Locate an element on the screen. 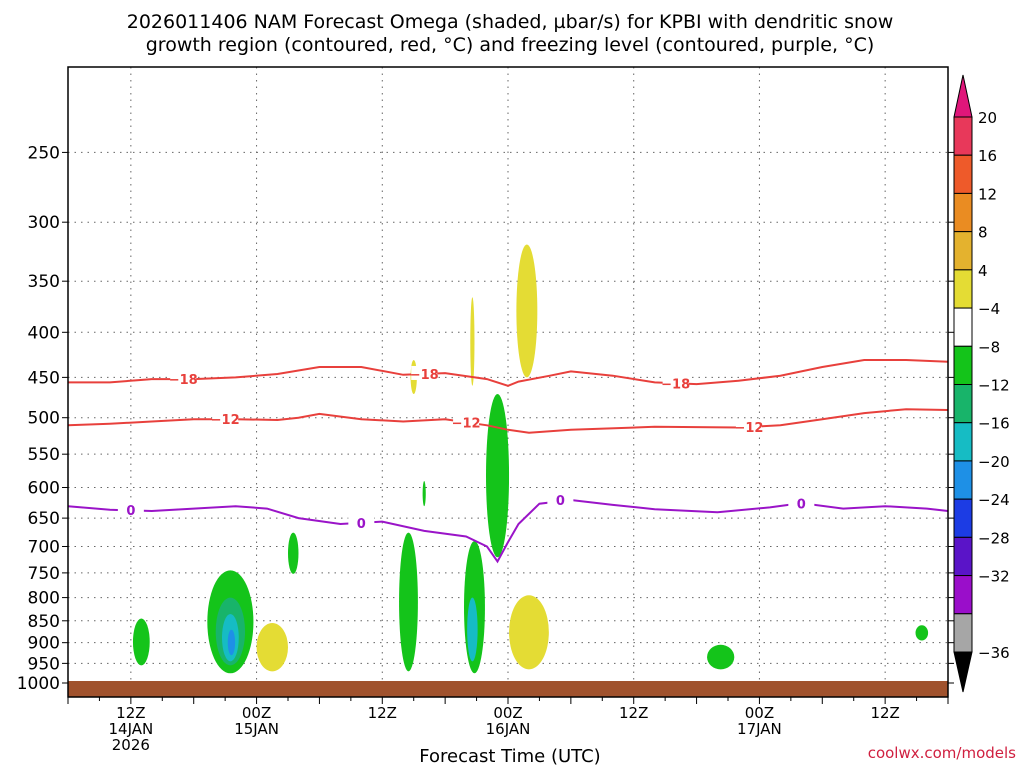 The image size is (1024, 768). x-tick-label-66-0: 00Z is located at coordinates (759, 713).